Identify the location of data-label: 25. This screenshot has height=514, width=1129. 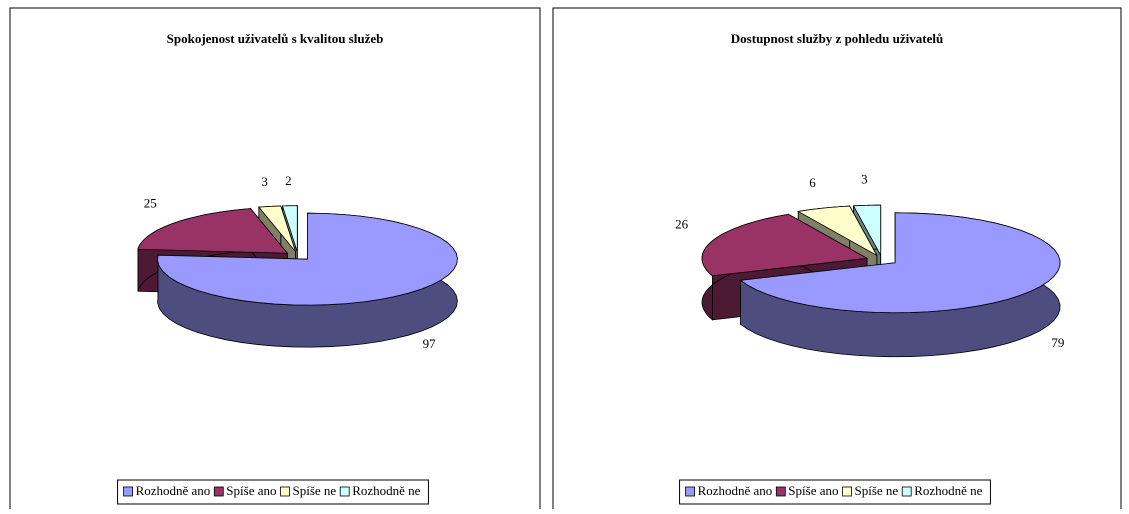
(150, 202).